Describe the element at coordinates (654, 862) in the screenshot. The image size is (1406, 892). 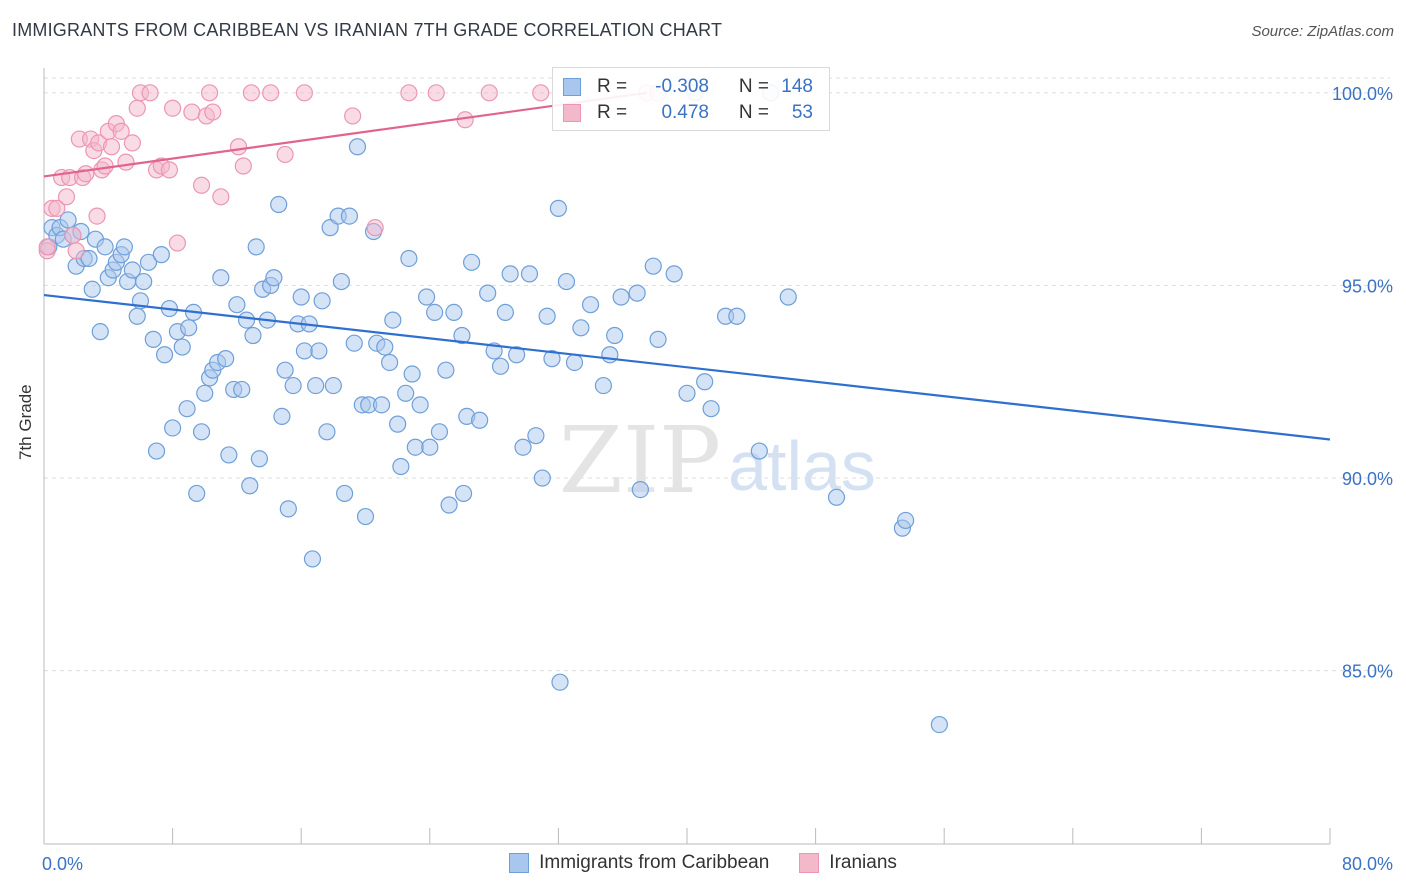
I see `legend-label-caribbean: Immigrants from Caribbean` at that location.